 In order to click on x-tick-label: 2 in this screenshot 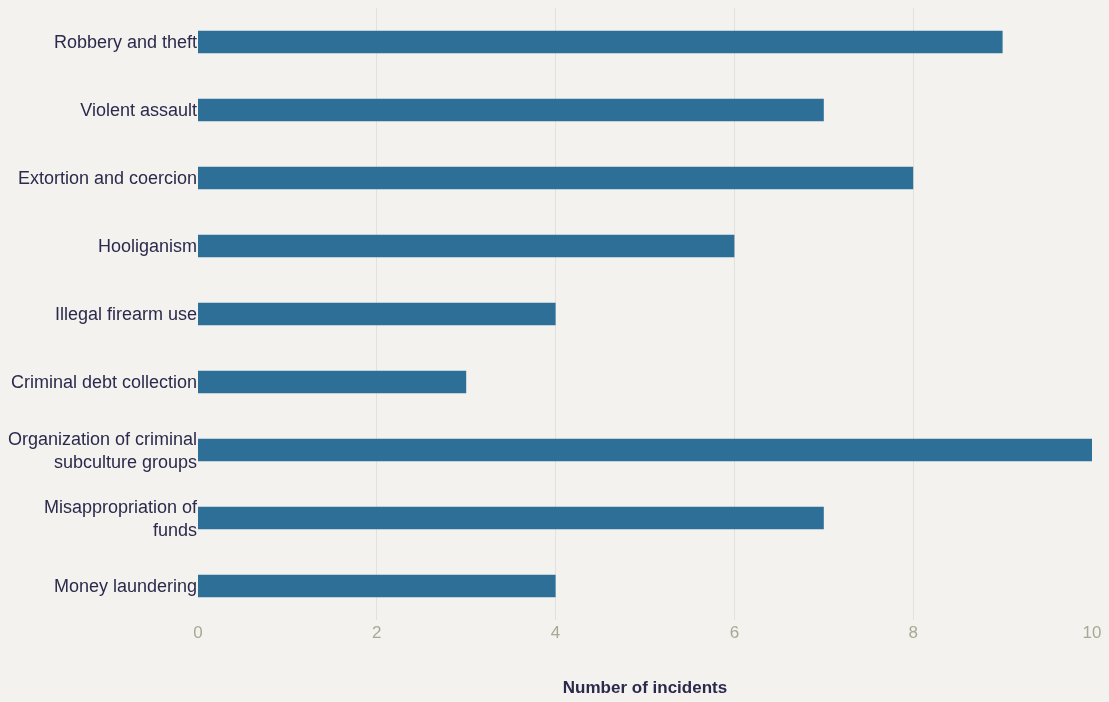, I will do `click(377, 632)`.